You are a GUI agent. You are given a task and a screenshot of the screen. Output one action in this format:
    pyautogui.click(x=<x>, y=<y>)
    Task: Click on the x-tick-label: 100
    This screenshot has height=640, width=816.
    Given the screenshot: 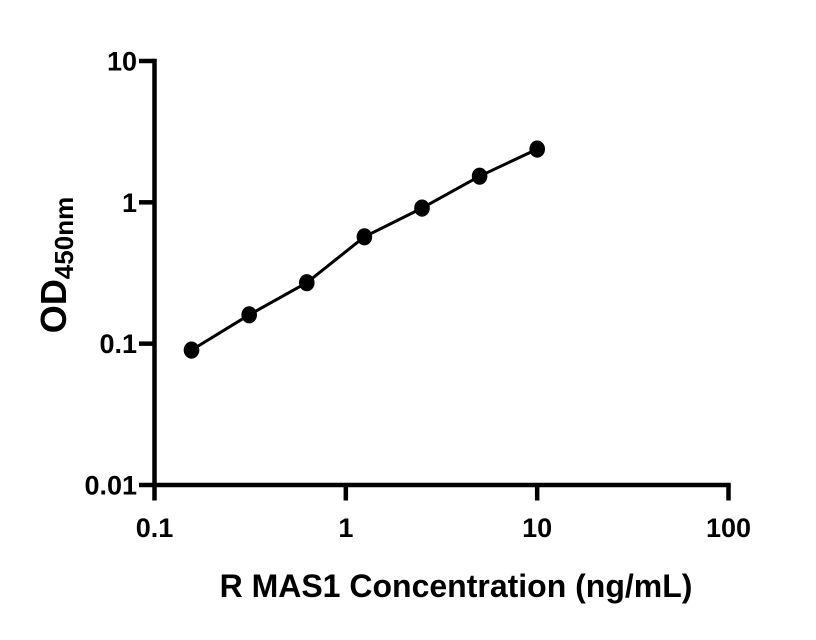 What is the action you would take?
    pyautogui.click(x=728, y=528)
    